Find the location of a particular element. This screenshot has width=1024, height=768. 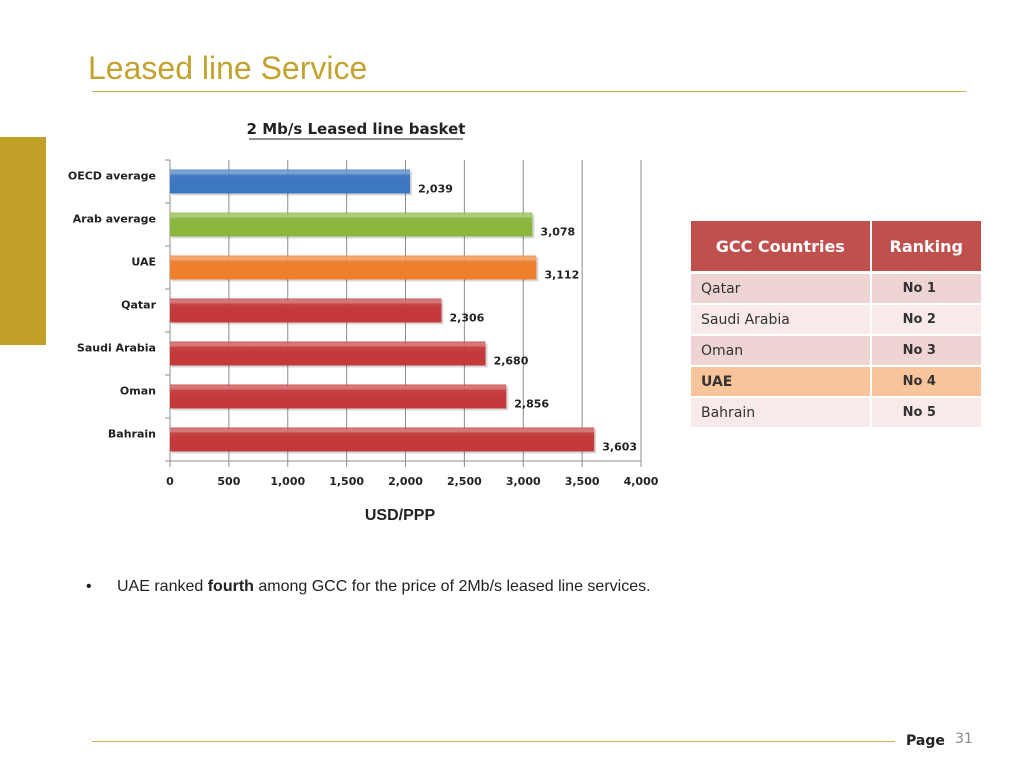

table-cell-rank: No 1 is located at coordinates (926, 289).